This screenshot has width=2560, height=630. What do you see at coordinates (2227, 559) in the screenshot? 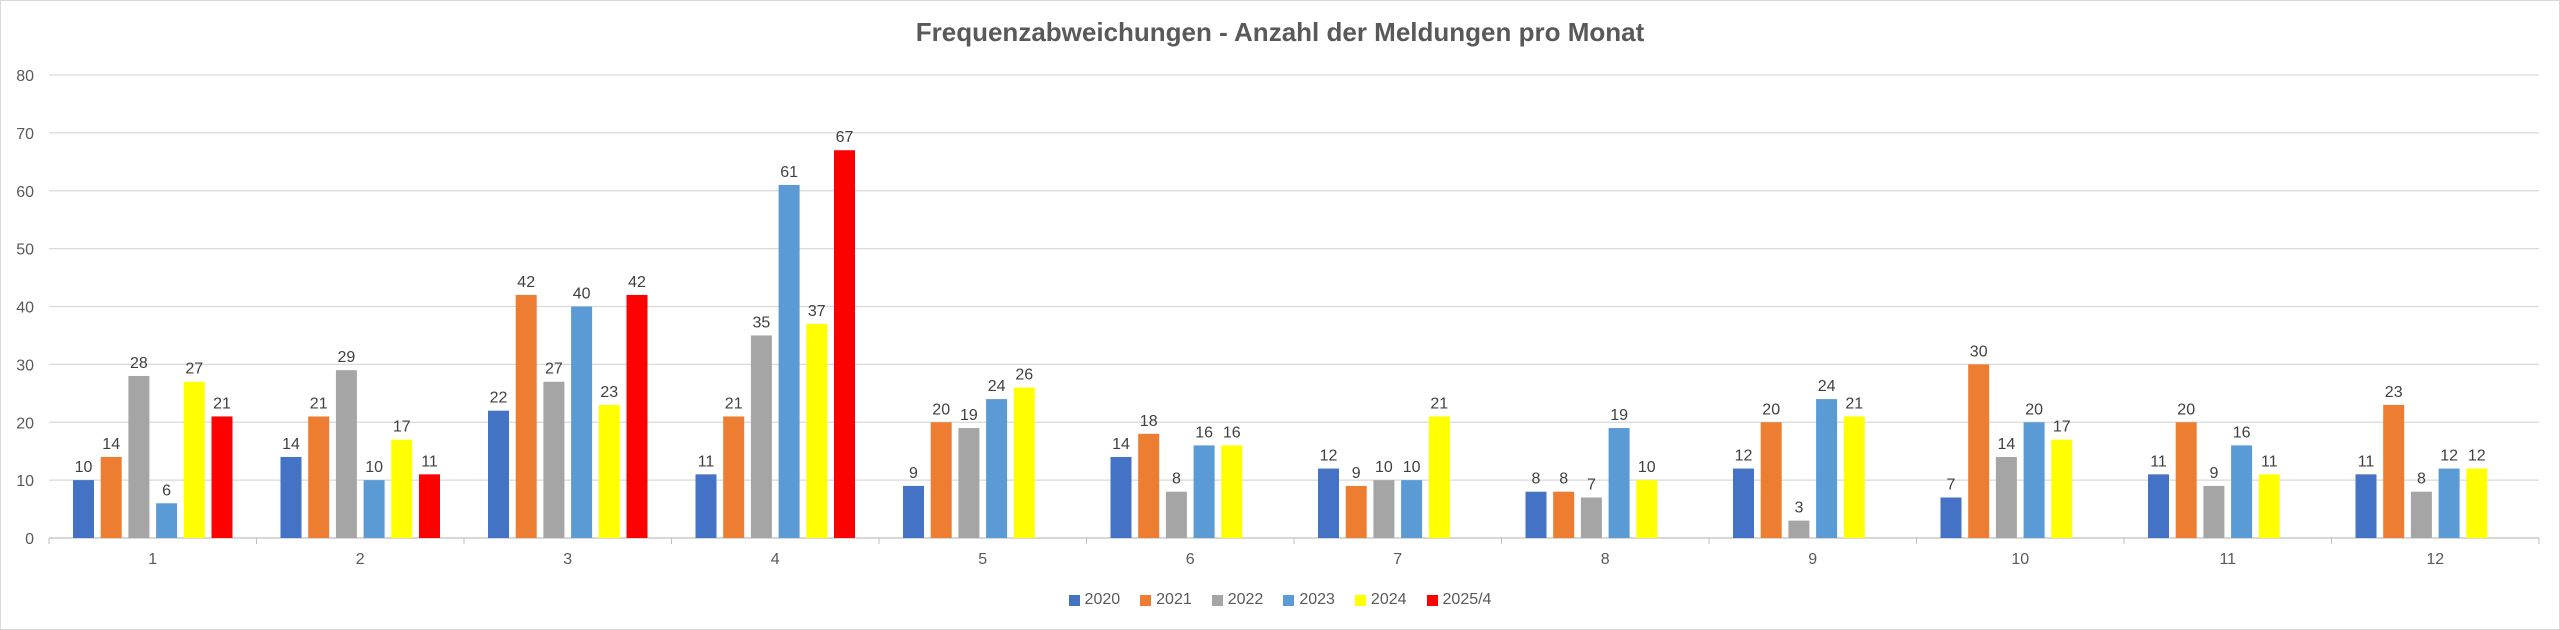
I see `x-tick-label: 11` at bounding box center [2227, 559].